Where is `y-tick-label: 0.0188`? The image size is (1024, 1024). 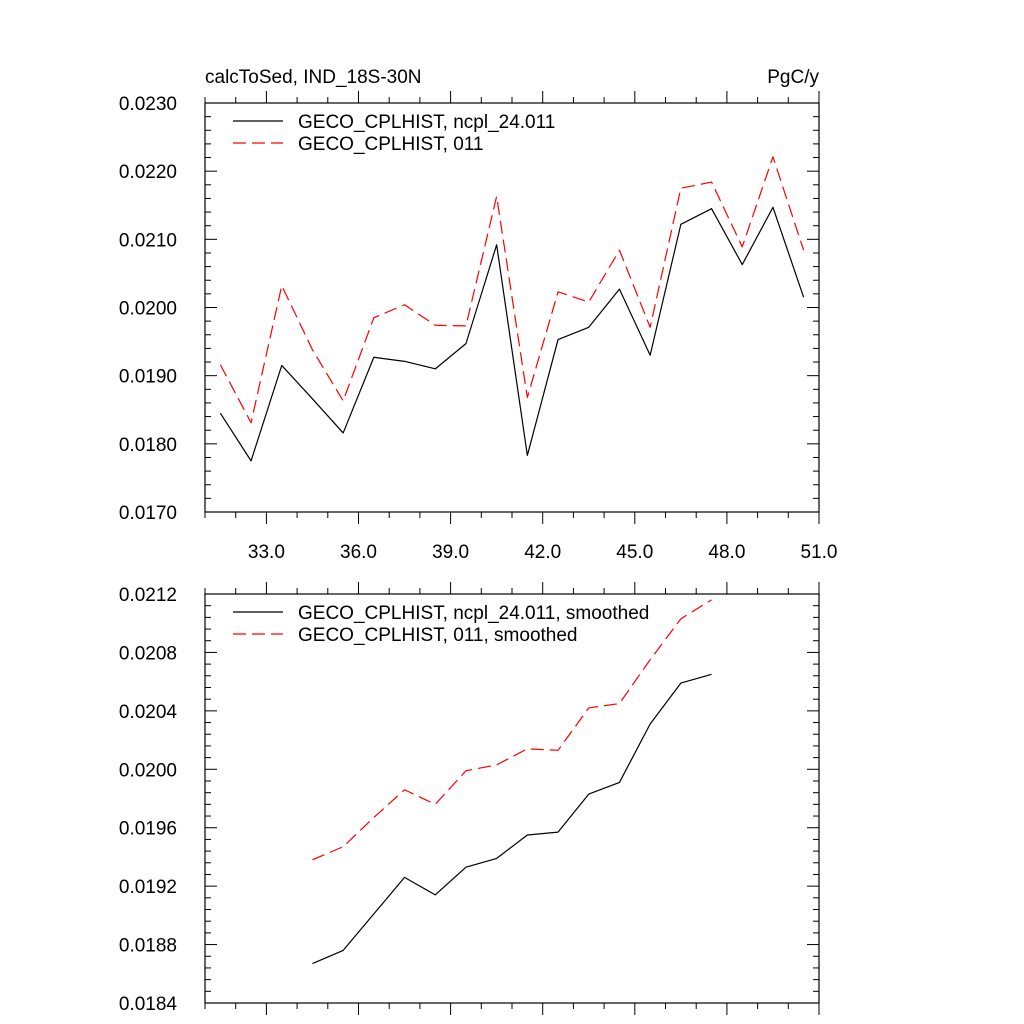
y-tick-label: 0.0188 is located at coordinates (148, 946).